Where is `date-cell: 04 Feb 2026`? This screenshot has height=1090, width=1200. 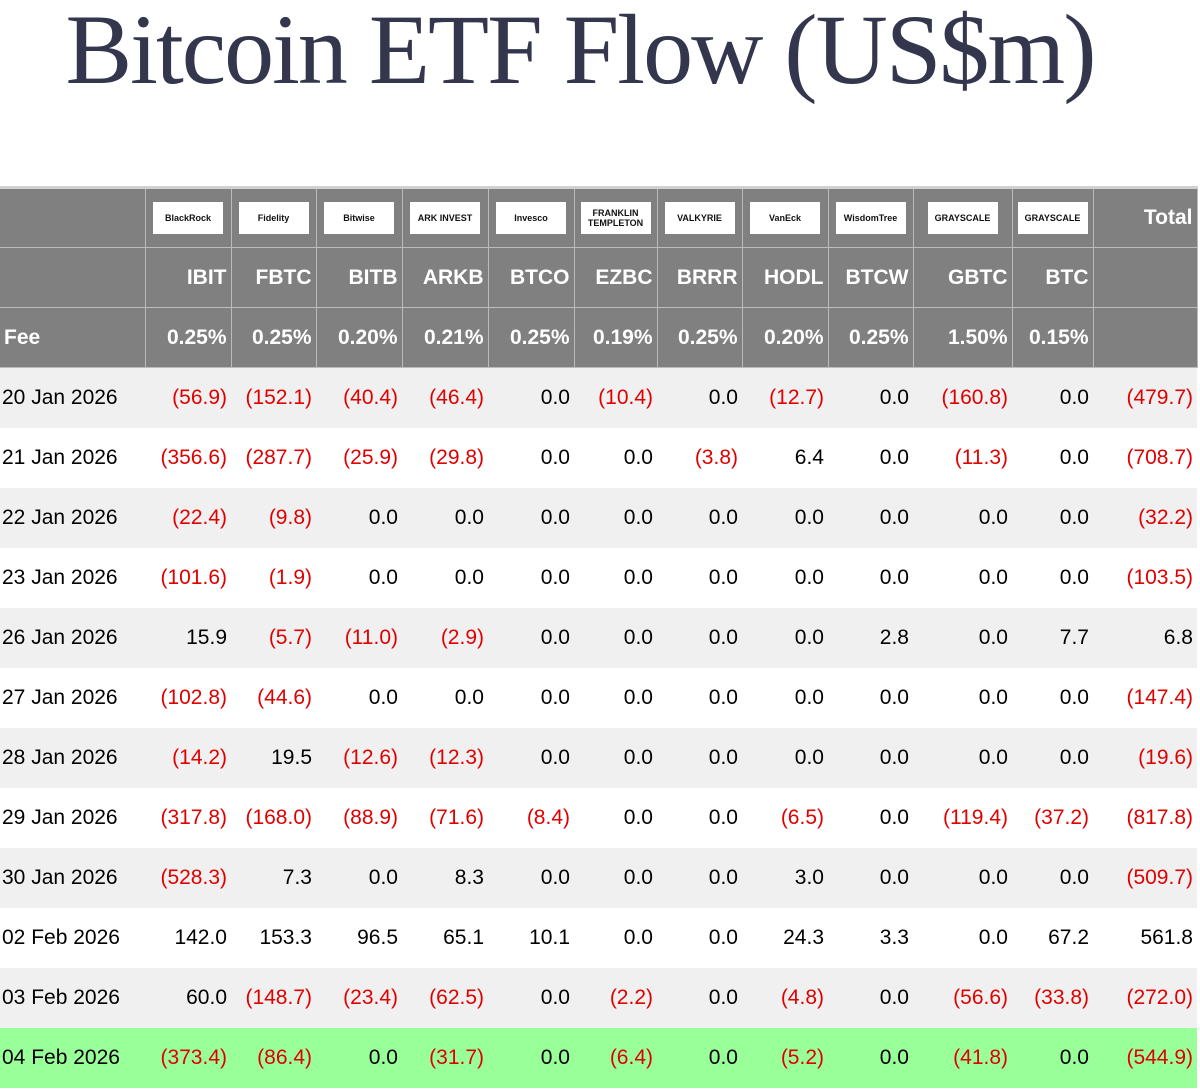 date-cell: 04 Feb 2026 is located at coordinates (72, 1057).